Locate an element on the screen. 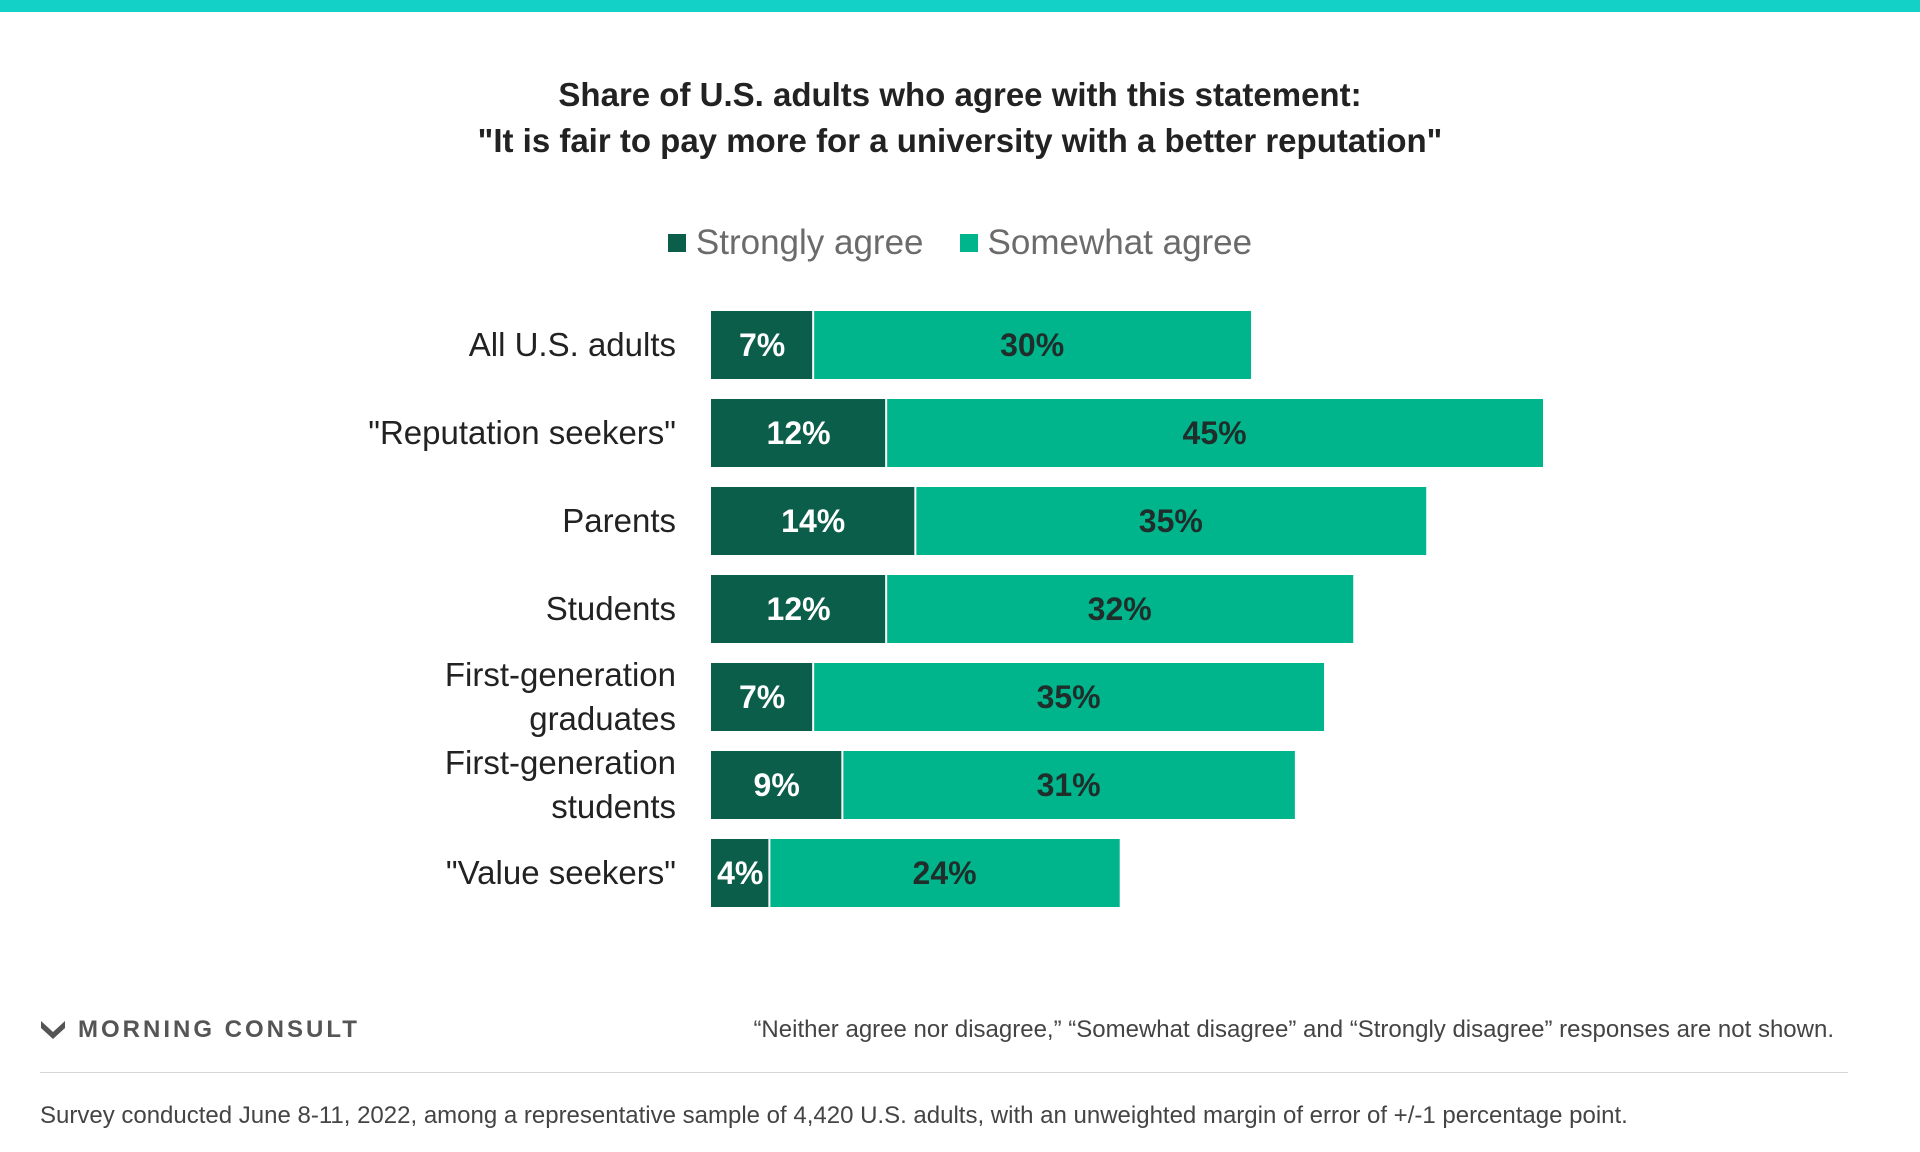  data-label: 45% is located at coordinates (1215, 433).